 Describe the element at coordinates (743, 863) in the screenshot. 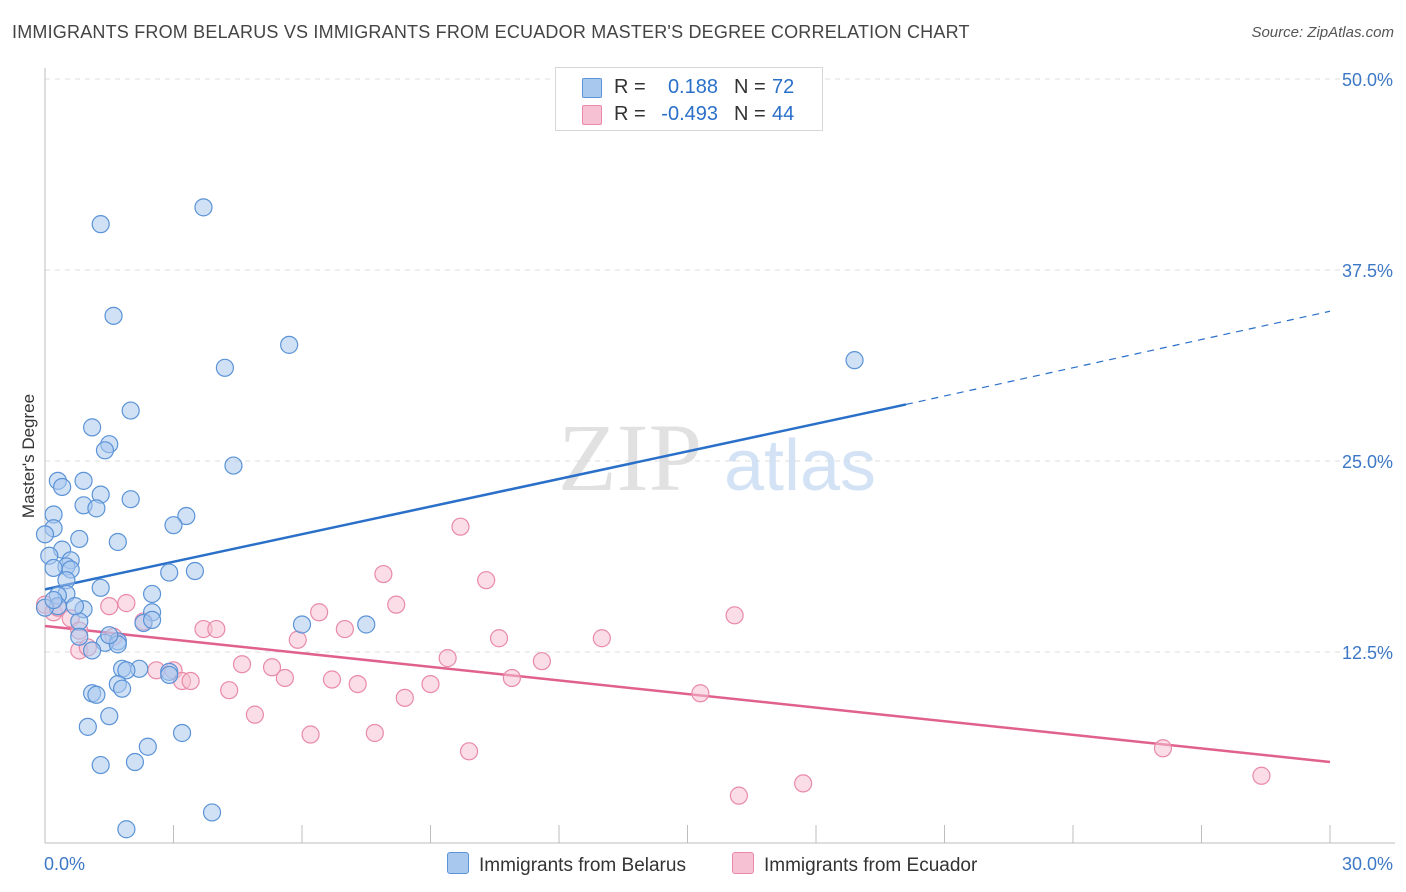

I see `bottom-legend-swatch-pink` at that location.